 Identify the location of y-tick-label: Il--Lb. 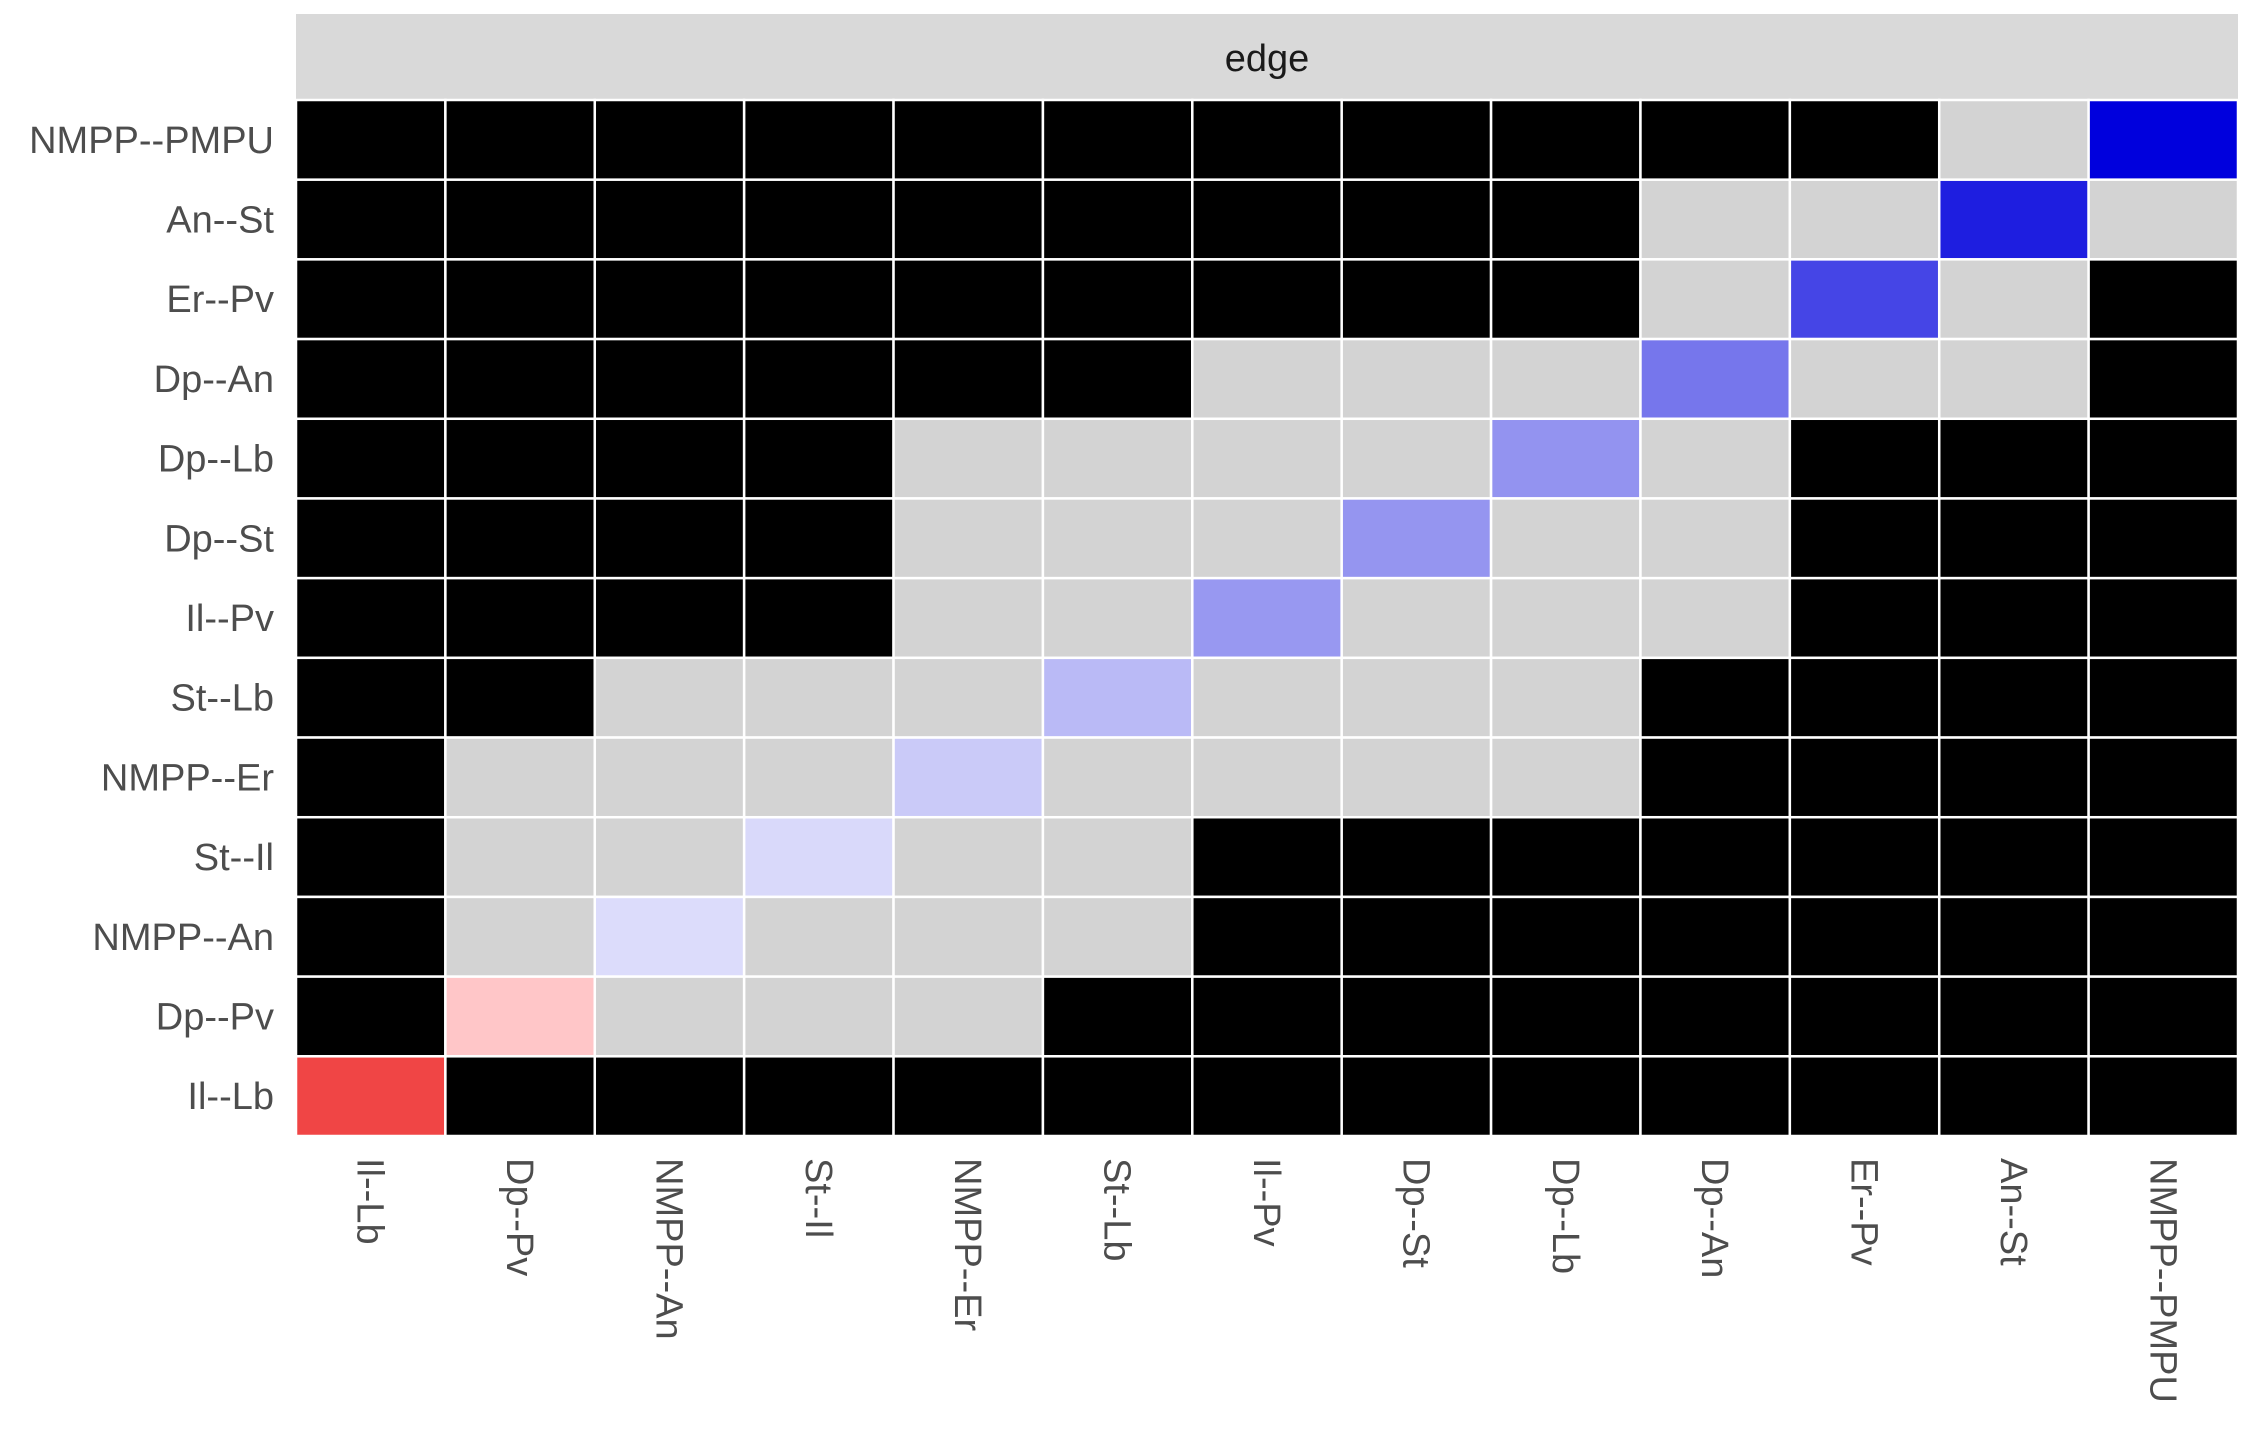
(230, 1097).